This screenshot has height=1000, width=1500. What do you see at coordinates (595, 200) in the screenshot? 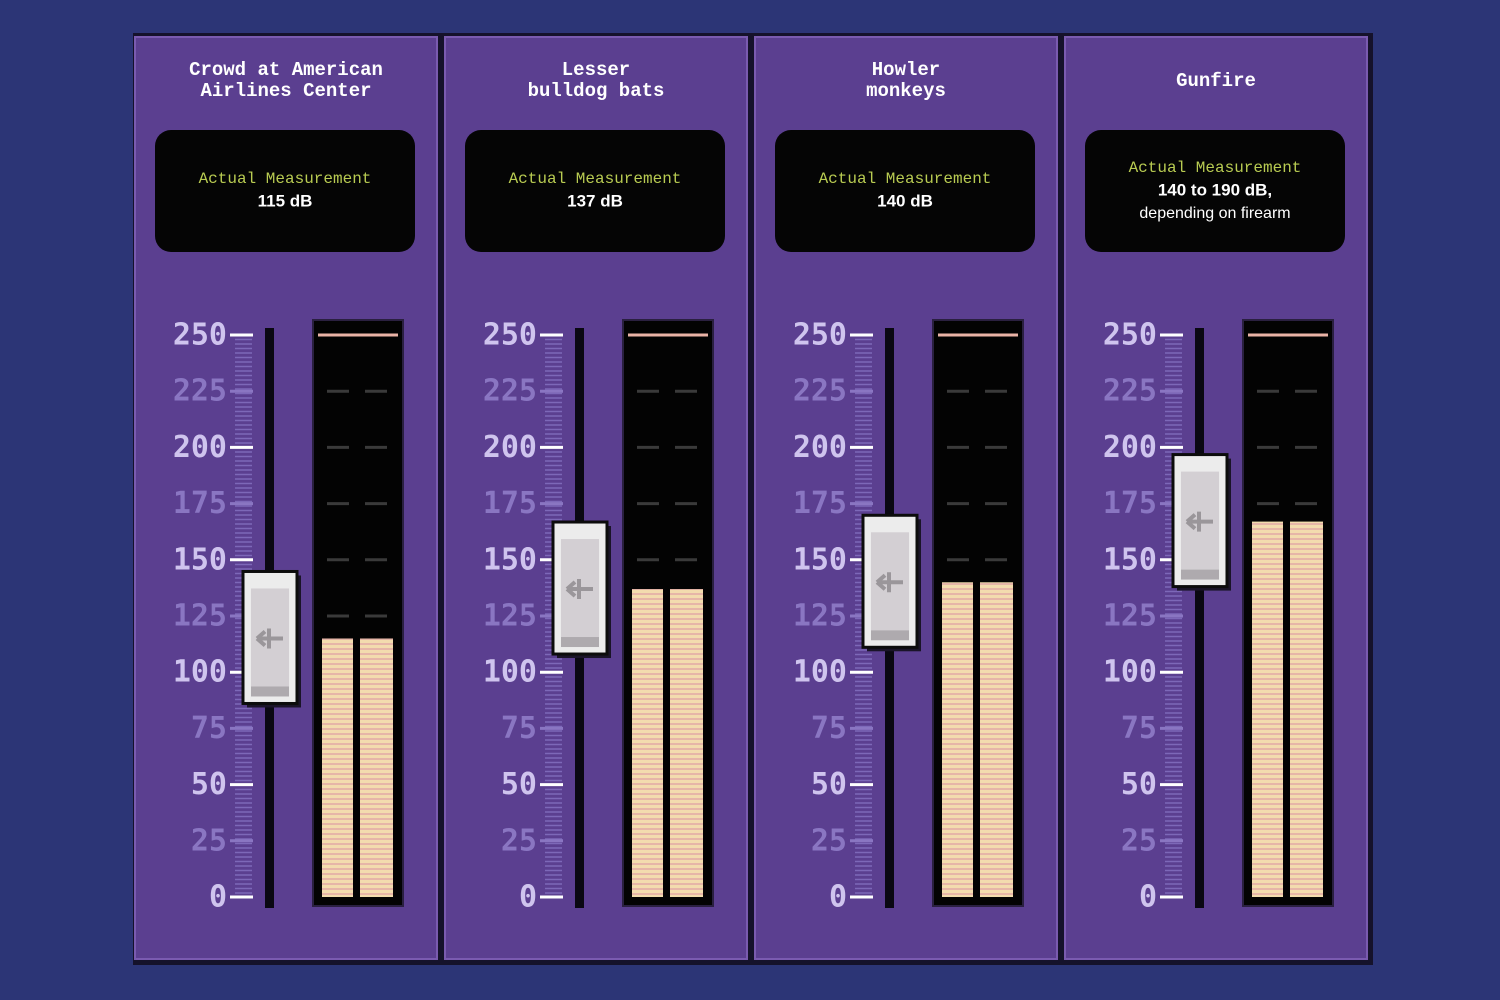
I see `measurement-value: 137 dB` at bounding box center [595, 200].